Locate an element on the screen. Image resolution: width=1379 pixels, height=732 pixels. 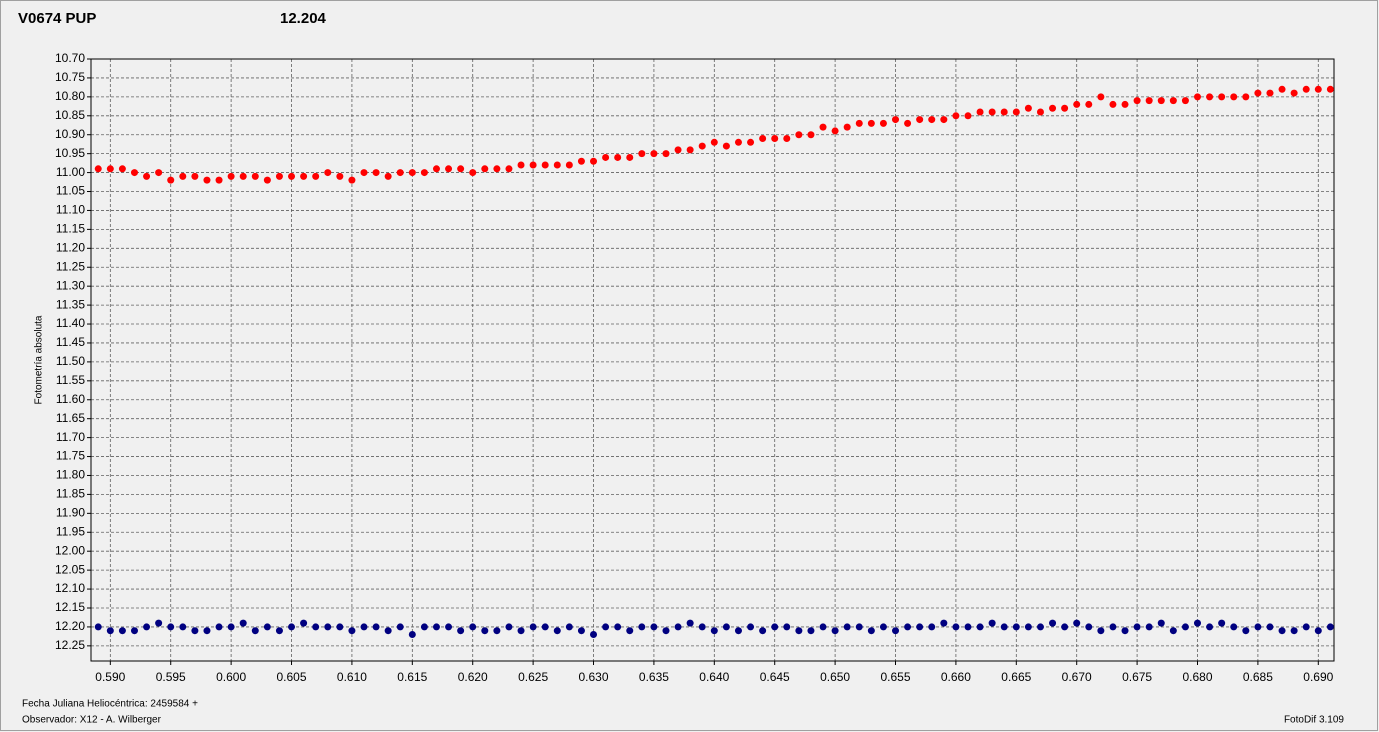
y-tick-label: 12.00 is located at coordinates (70, 550).